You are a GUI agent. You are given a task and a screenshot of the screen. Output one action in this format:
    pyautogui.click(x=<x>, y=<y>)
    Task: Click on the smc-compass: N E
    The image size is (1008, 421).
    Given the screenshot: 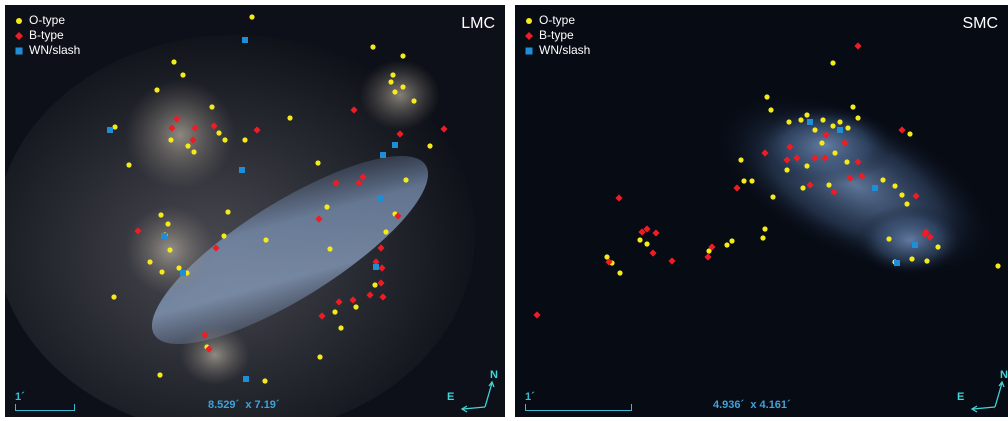 What is the action you would take?
    pyautogui.click(x=981, y=392)
    